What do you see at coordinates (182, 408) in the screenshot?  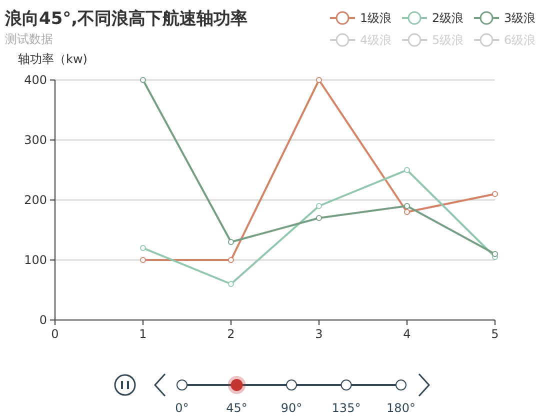 I see `text: 0°` at bounding box center [182, 408].